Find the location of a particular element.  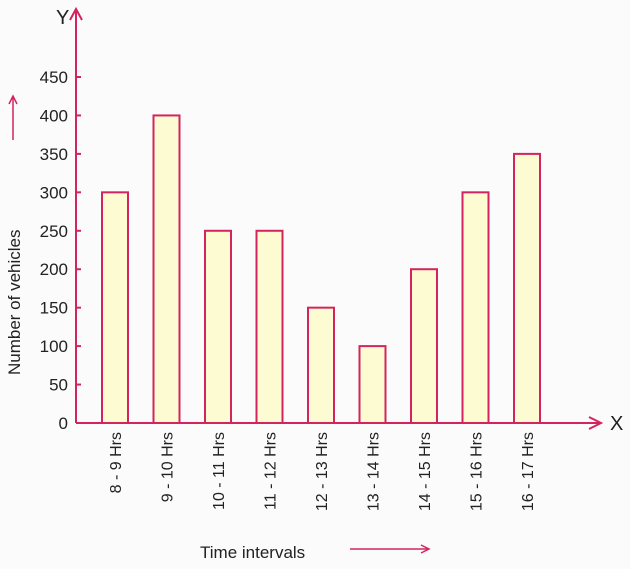

x-axis-title: Time intervals is located at coordinates (252, 552).